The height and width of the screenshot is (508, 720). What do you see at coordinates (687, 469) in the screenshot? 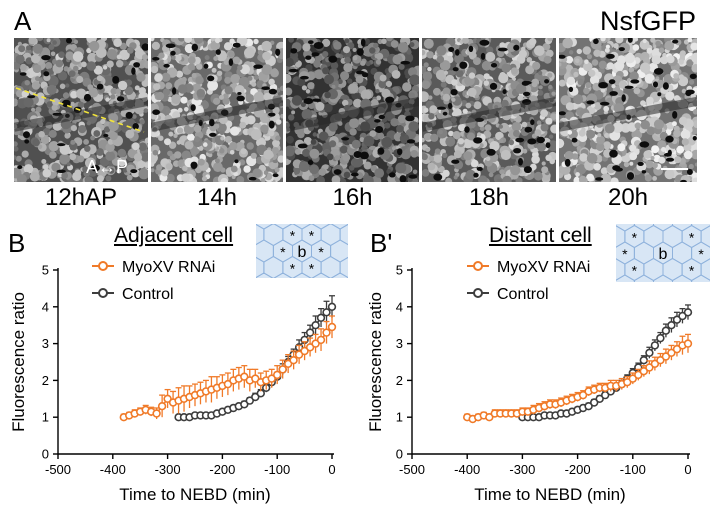
I see `x-tick-label: 0` at bounding box center [687, 469].